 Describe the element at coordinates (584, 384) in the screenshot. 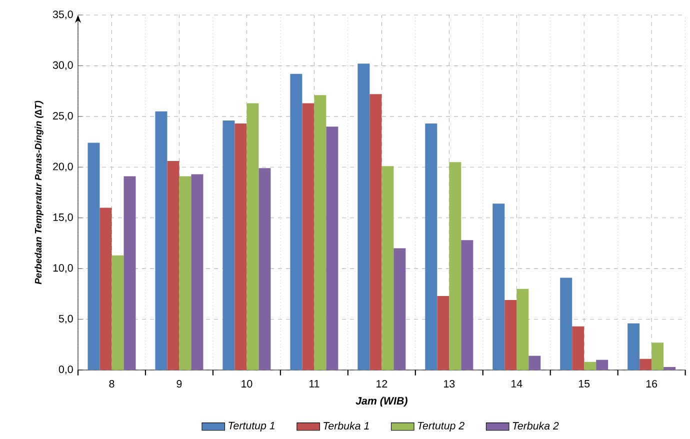

I see `x-tick-label: 15` at that location.